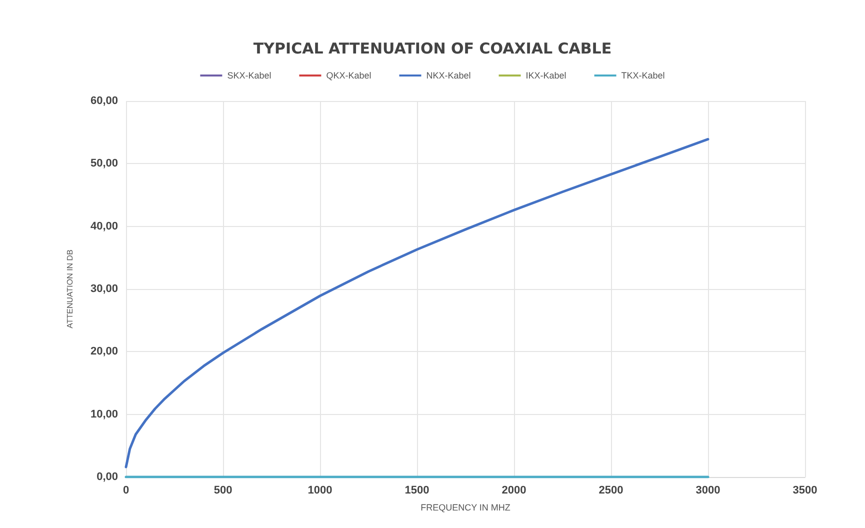 This screenshot has width=865, height=528. What do you see at coordinates (417, 490) in the screenshot?
I see `x-tick-label: 1500` at bounding box center [417, 490].